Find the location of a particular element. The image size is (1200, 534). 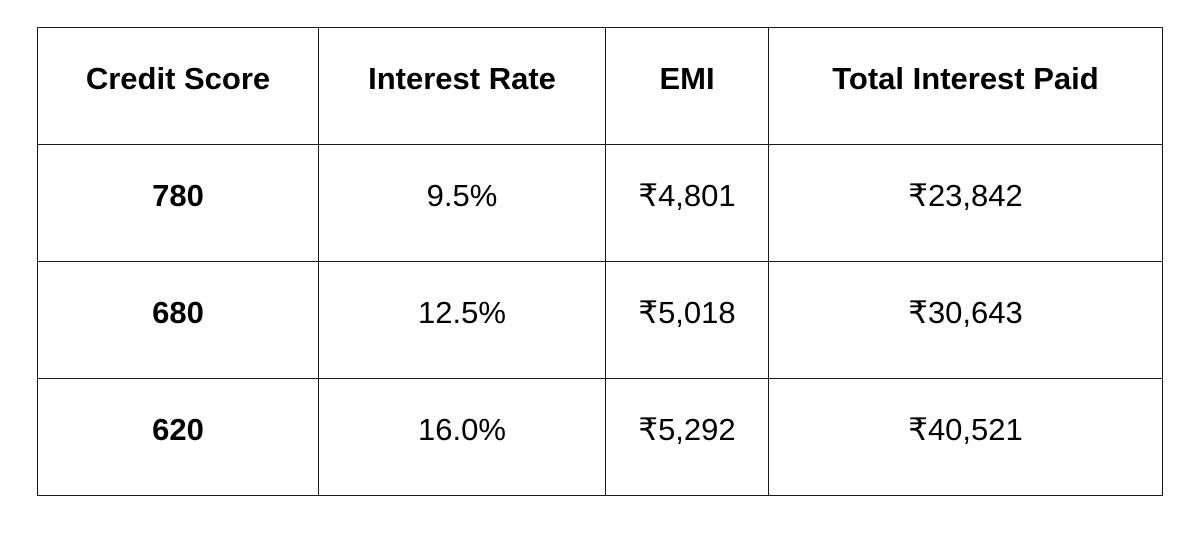

header-credit-score: Credit Score is located at coordinates (178, 86).